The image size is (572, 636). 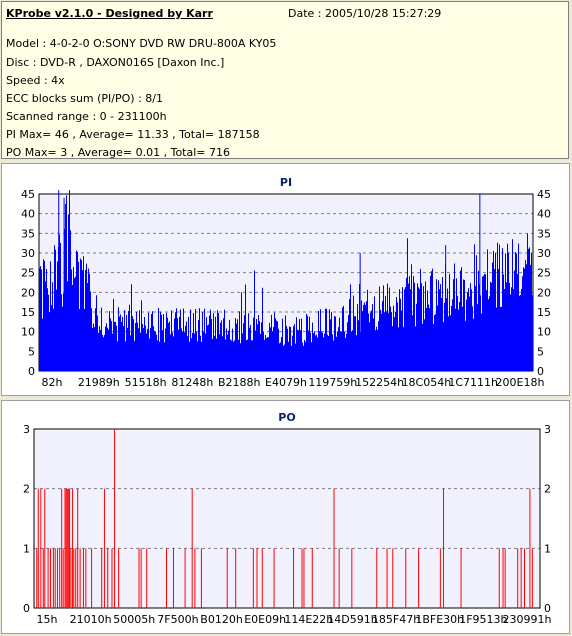 I want to click on pi-x-tick-label: 119759h, so click(x=332, y=382).